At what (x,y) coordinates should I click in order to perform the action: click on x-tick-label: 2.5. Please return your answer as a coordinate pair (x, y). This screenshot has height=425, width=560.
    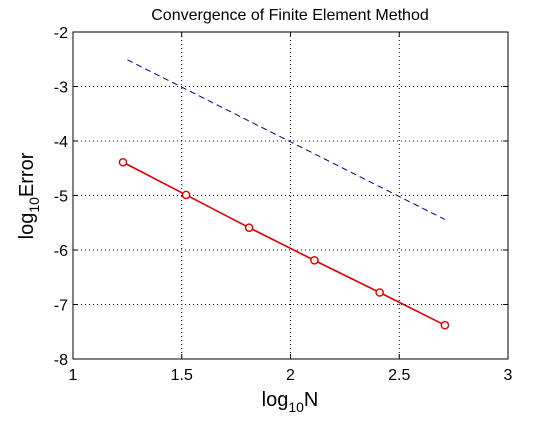
    Looking at the image, I should click on (399, 375).